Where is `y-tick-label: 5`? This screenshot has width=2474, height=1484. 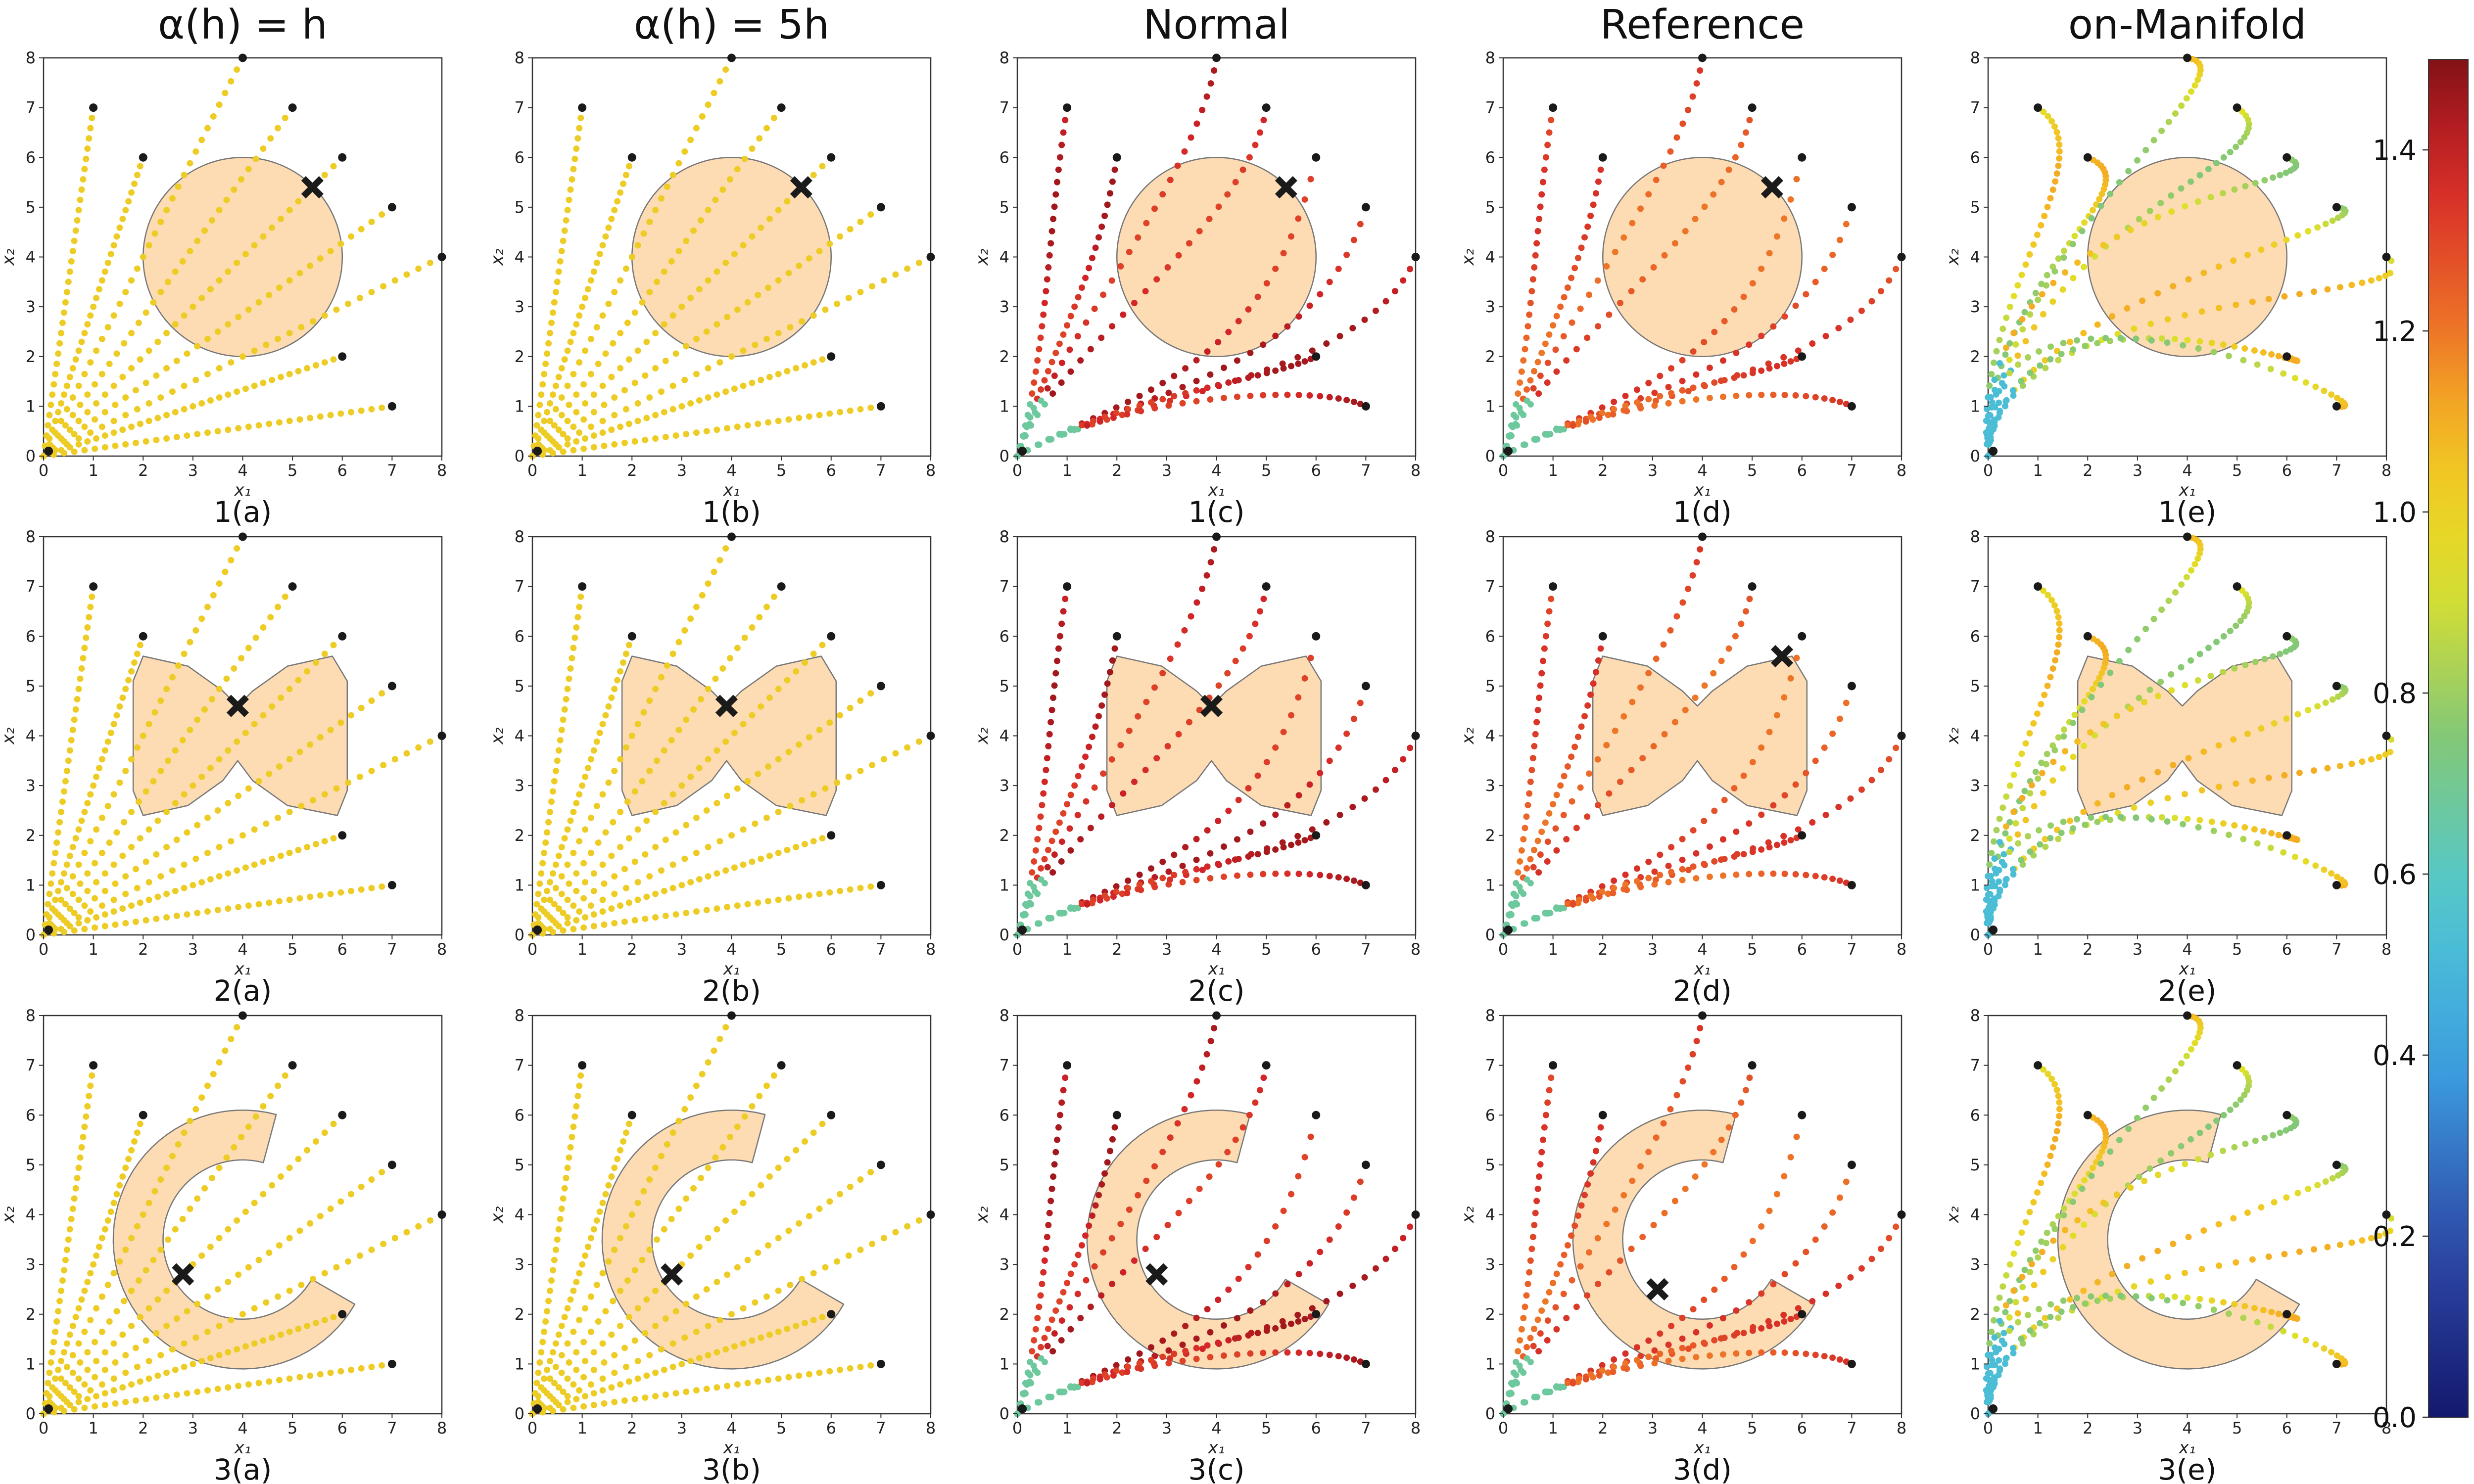
y-tick-label: 5 is located at coordinates (1004, 686).